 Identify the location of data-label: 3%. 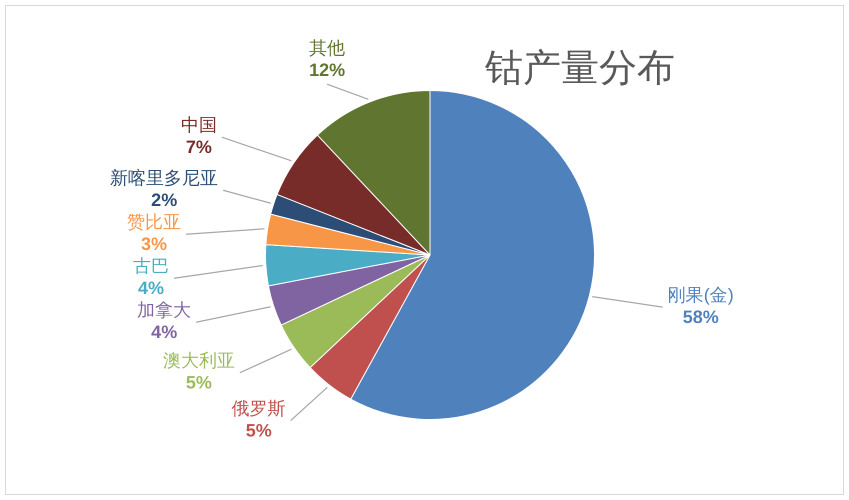
(153, 244).